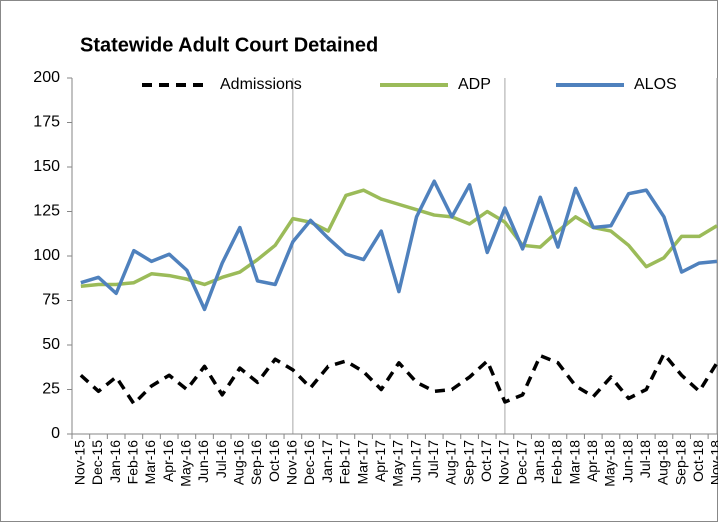 The height and width of the screenshot is (522, 718). What do you see at coordinates (46, 211) in the screenshot?
I see `y-tick-label: 125` at bounding box center [46, 211].